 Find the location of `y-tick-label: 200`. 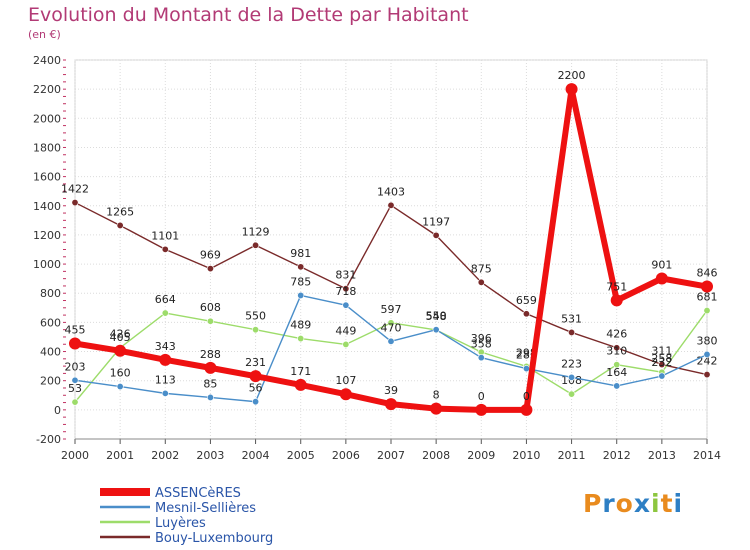

y-tick-label: 200 is located at coordinates (50, 381).